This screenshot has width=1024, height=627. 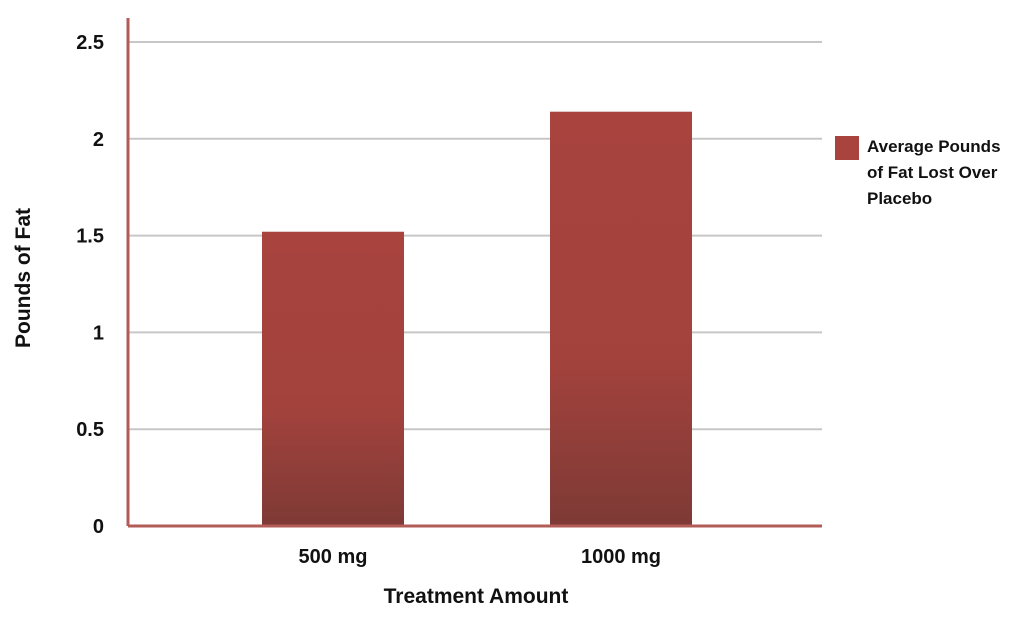 I want to click on x-tick-labels: 500 mg 1000 mg, so click(x=480, y=557).